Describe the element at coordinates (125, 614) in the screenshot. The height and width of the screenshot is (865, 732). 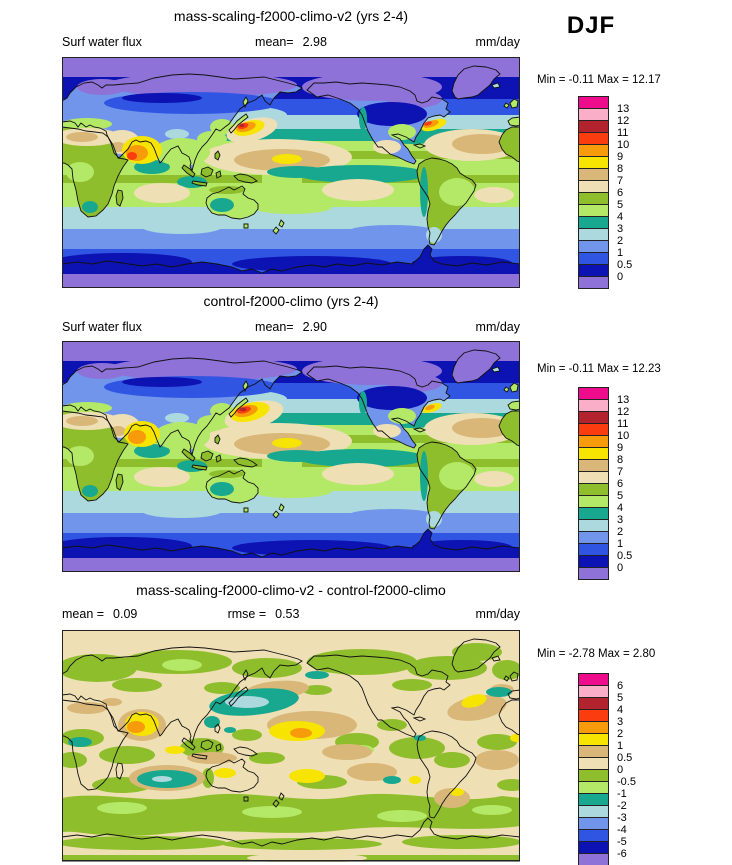
I see `panel3-mean-value: 0.09` at that location.